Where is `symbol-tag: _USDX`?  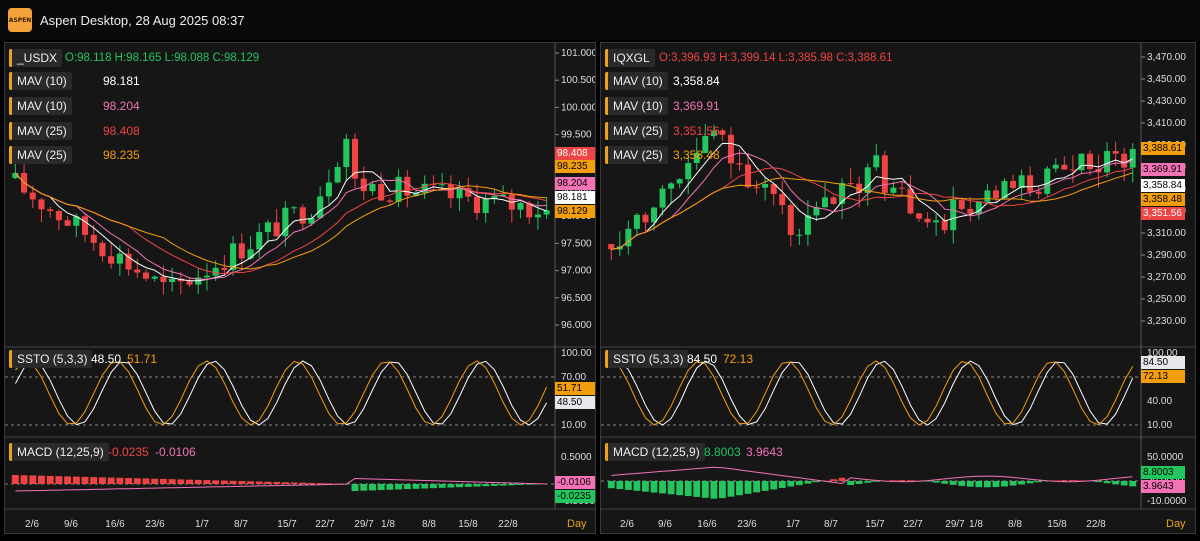 symbol-tag: _USDX is located at coordinates (36, 58).